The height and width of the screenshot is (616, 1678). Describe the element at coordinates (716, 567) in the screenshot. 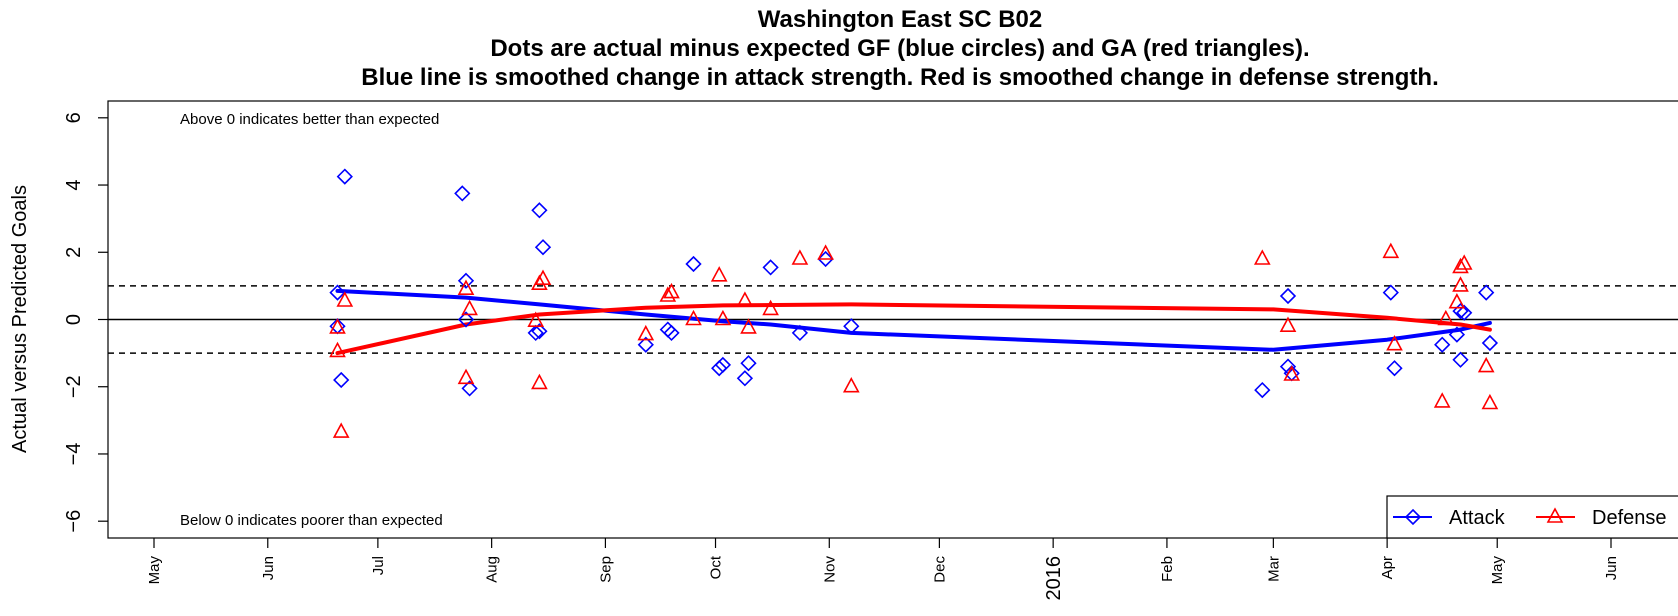

I see `x-tick-label: Oct` at that location.